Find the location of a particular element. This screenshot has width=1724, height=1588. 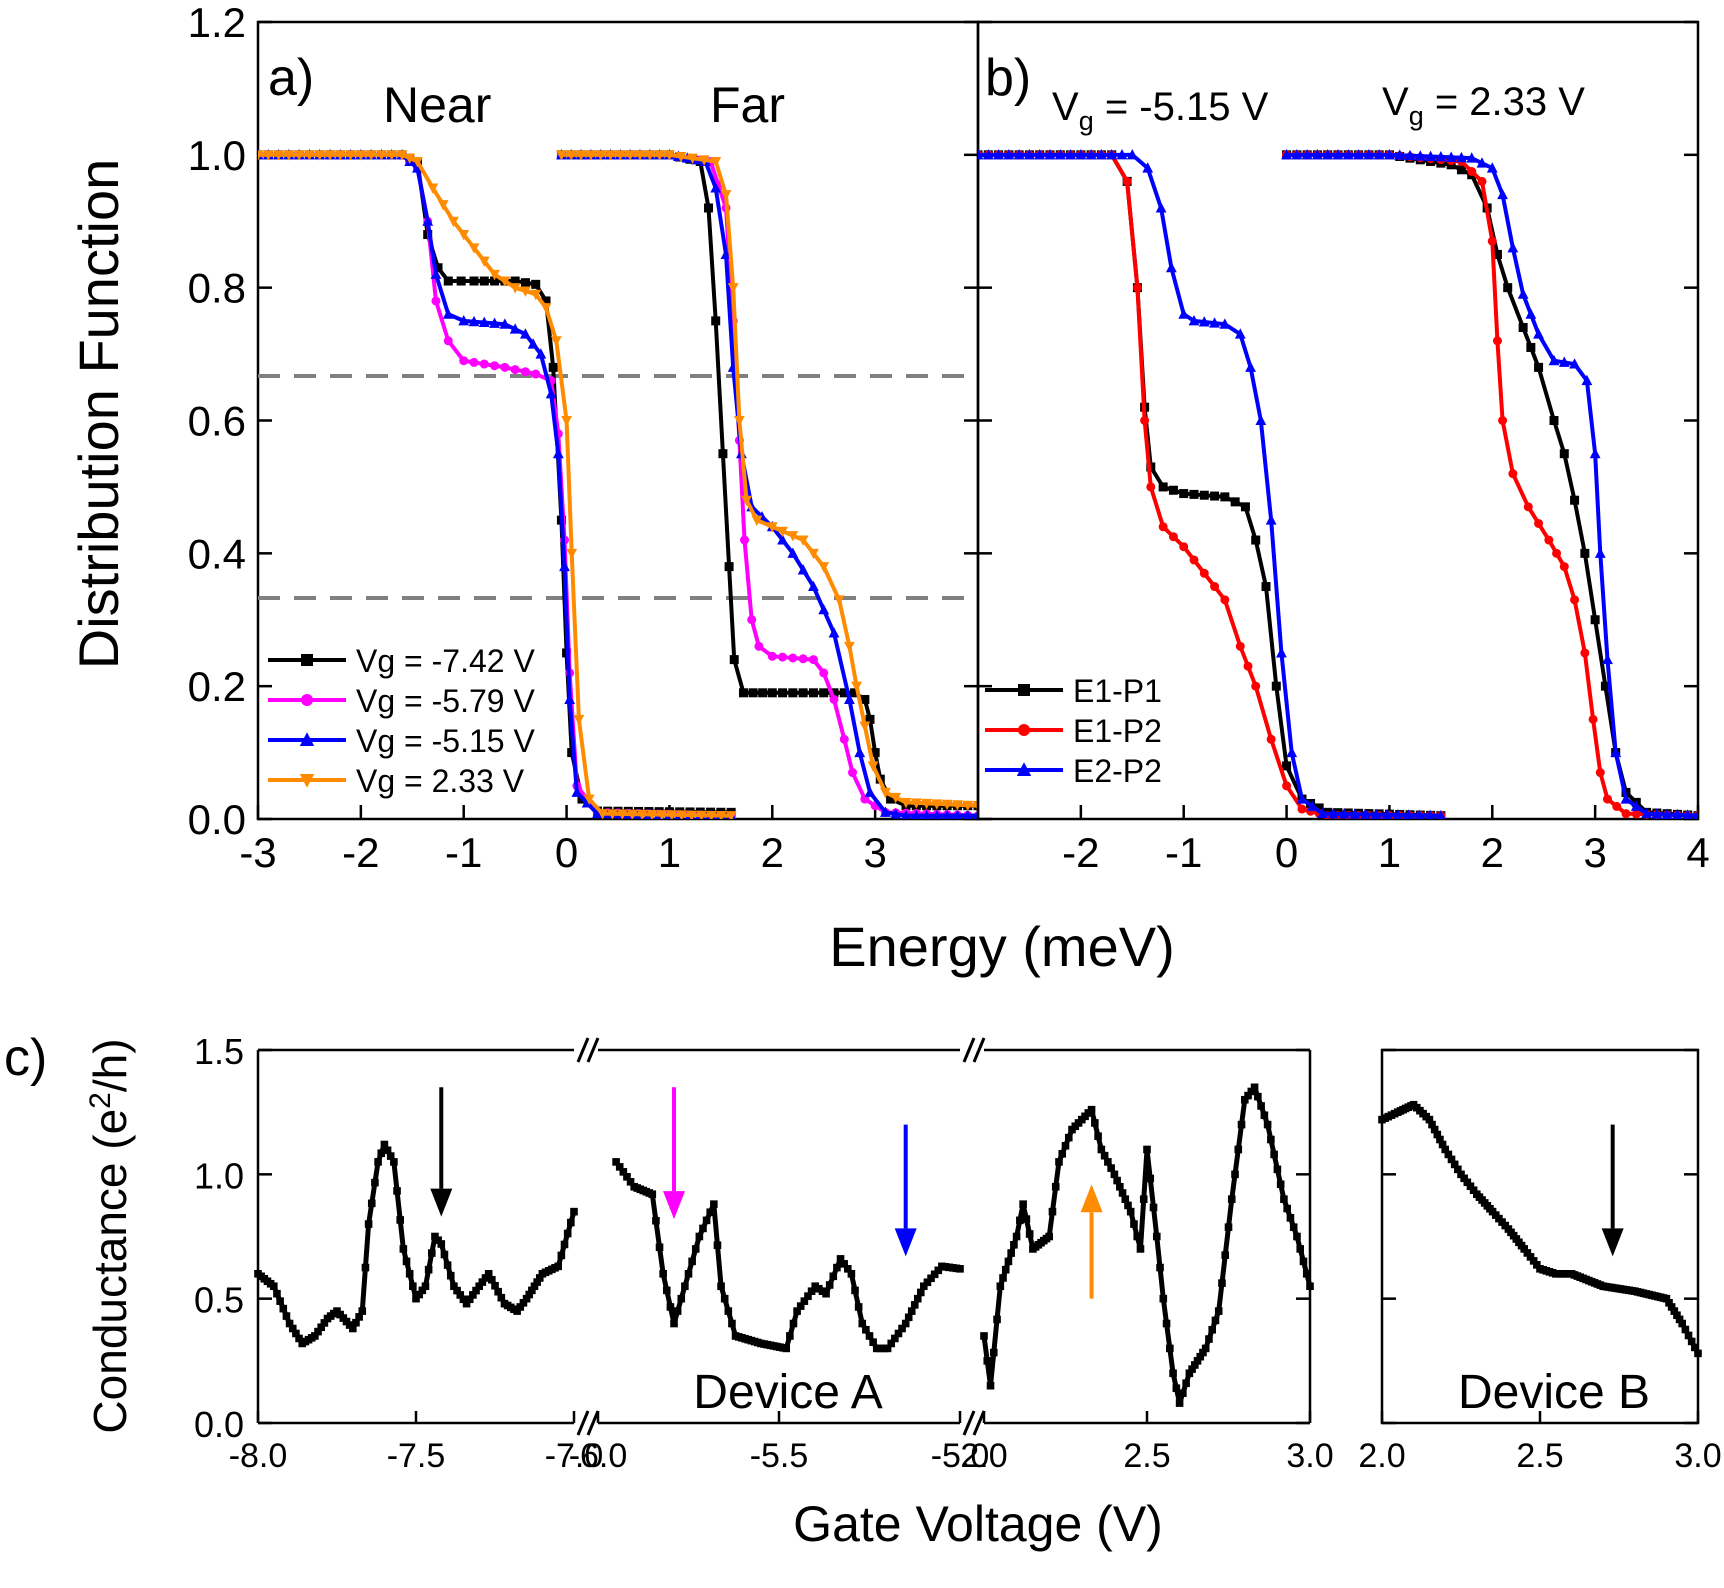

x-tick-label: 1 is located at coordinates (669, 852).